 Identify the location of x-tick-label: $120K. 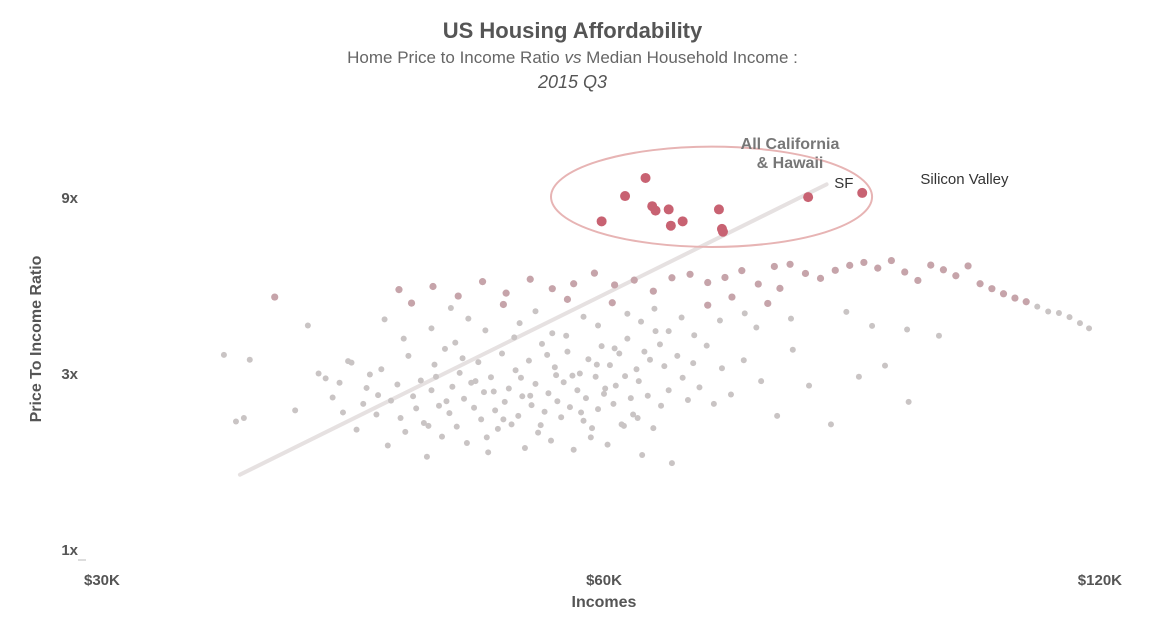
(1100, 580).